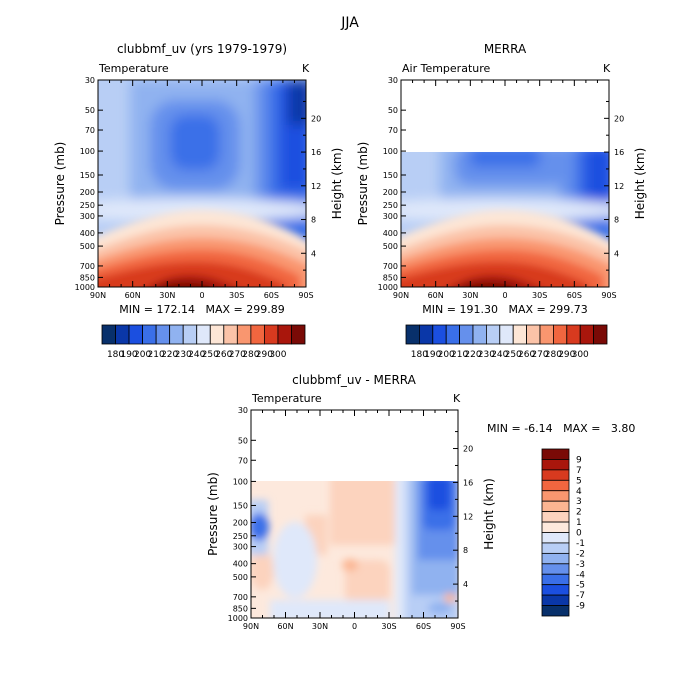 Image resolution: width=700 pixels, height=700 pixels. I want to click on height-axis-label: Height (km), so click(640, 183).